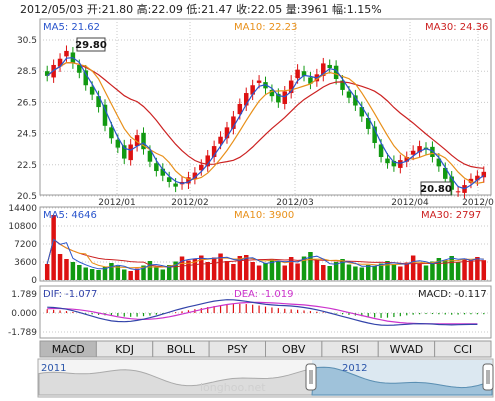 This screenshot has height=401, width=495. Describe the element at coordinates (22, 209) in the screenshot. I see `volume-y-tick: 14400` at that location.